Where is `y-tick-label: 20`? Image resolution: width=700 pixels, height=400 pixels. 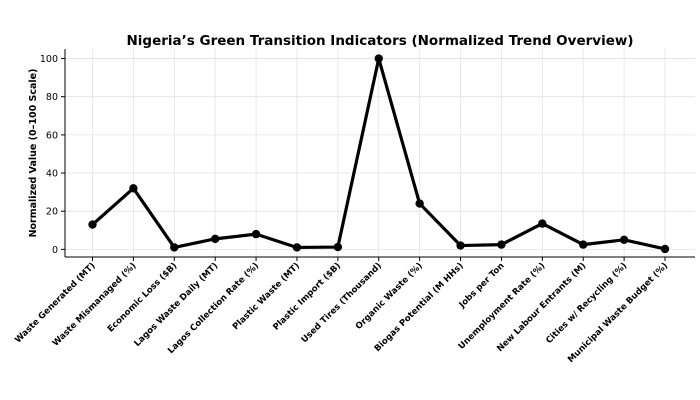
y-tick-label: 20 is located at coordinates (52, 212).